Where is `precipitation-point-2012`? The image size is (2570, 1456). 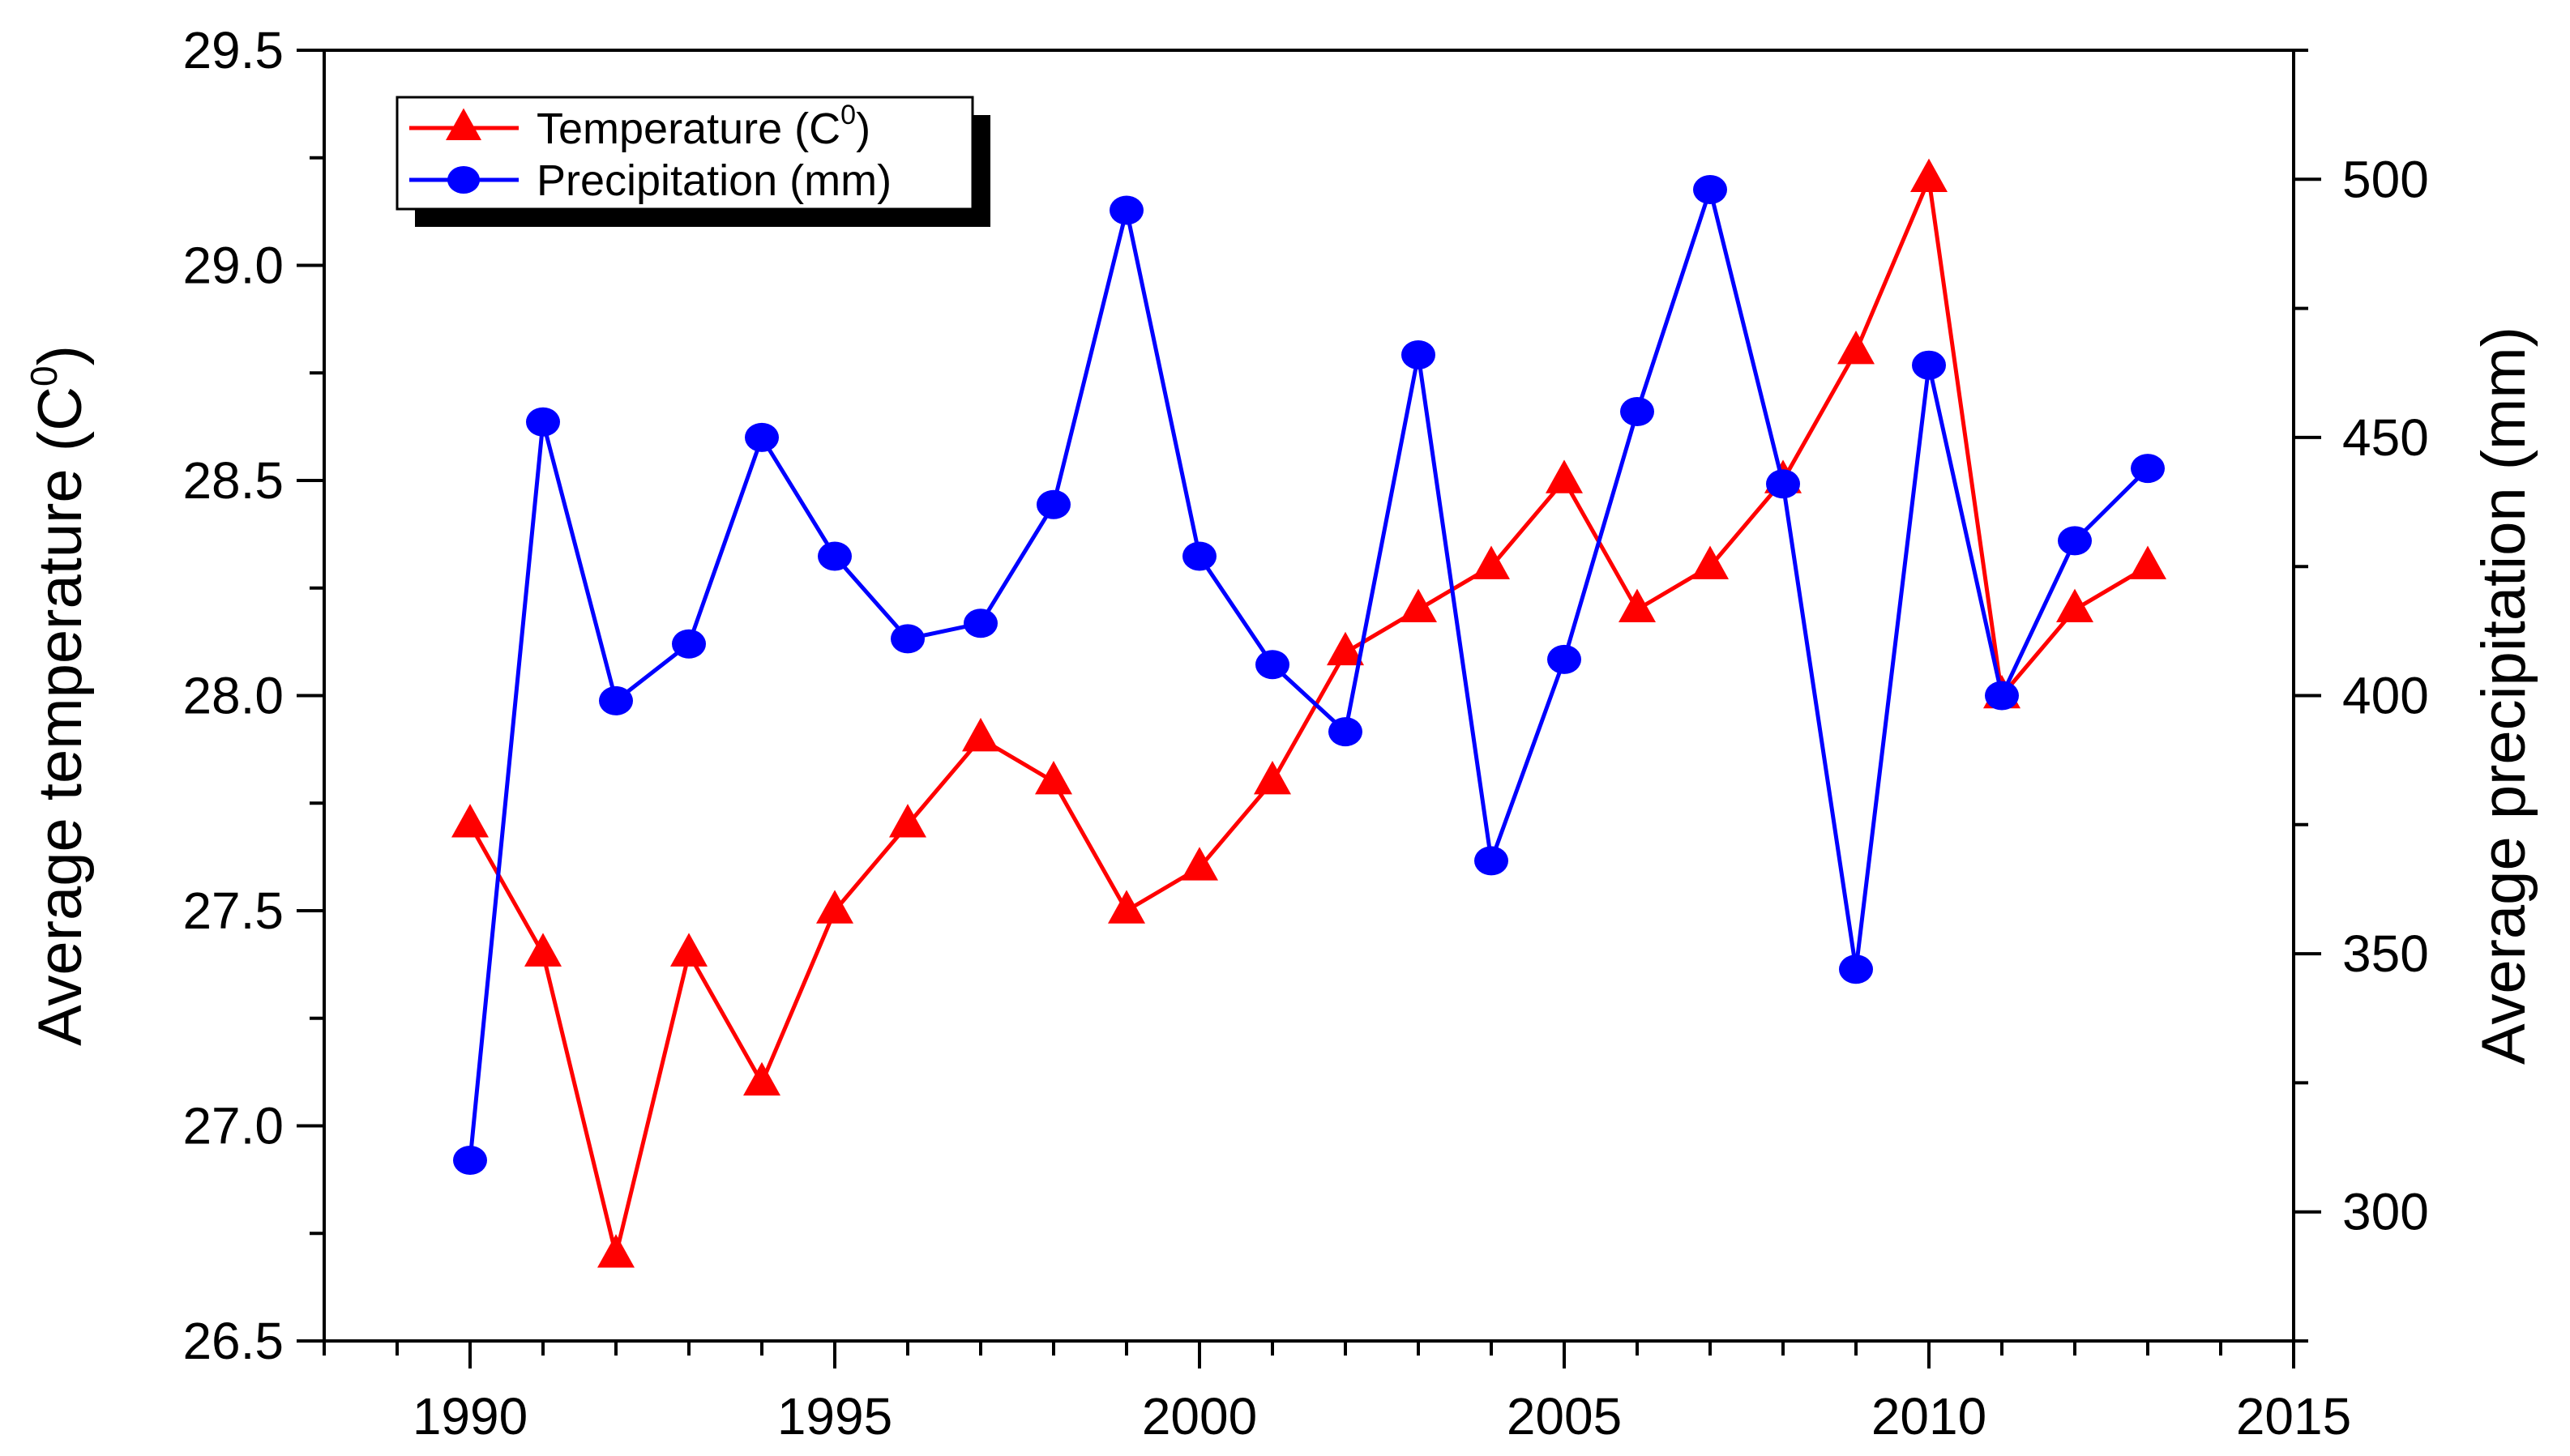
precipitation-point-2012 is located at coordinates (2075, 541).